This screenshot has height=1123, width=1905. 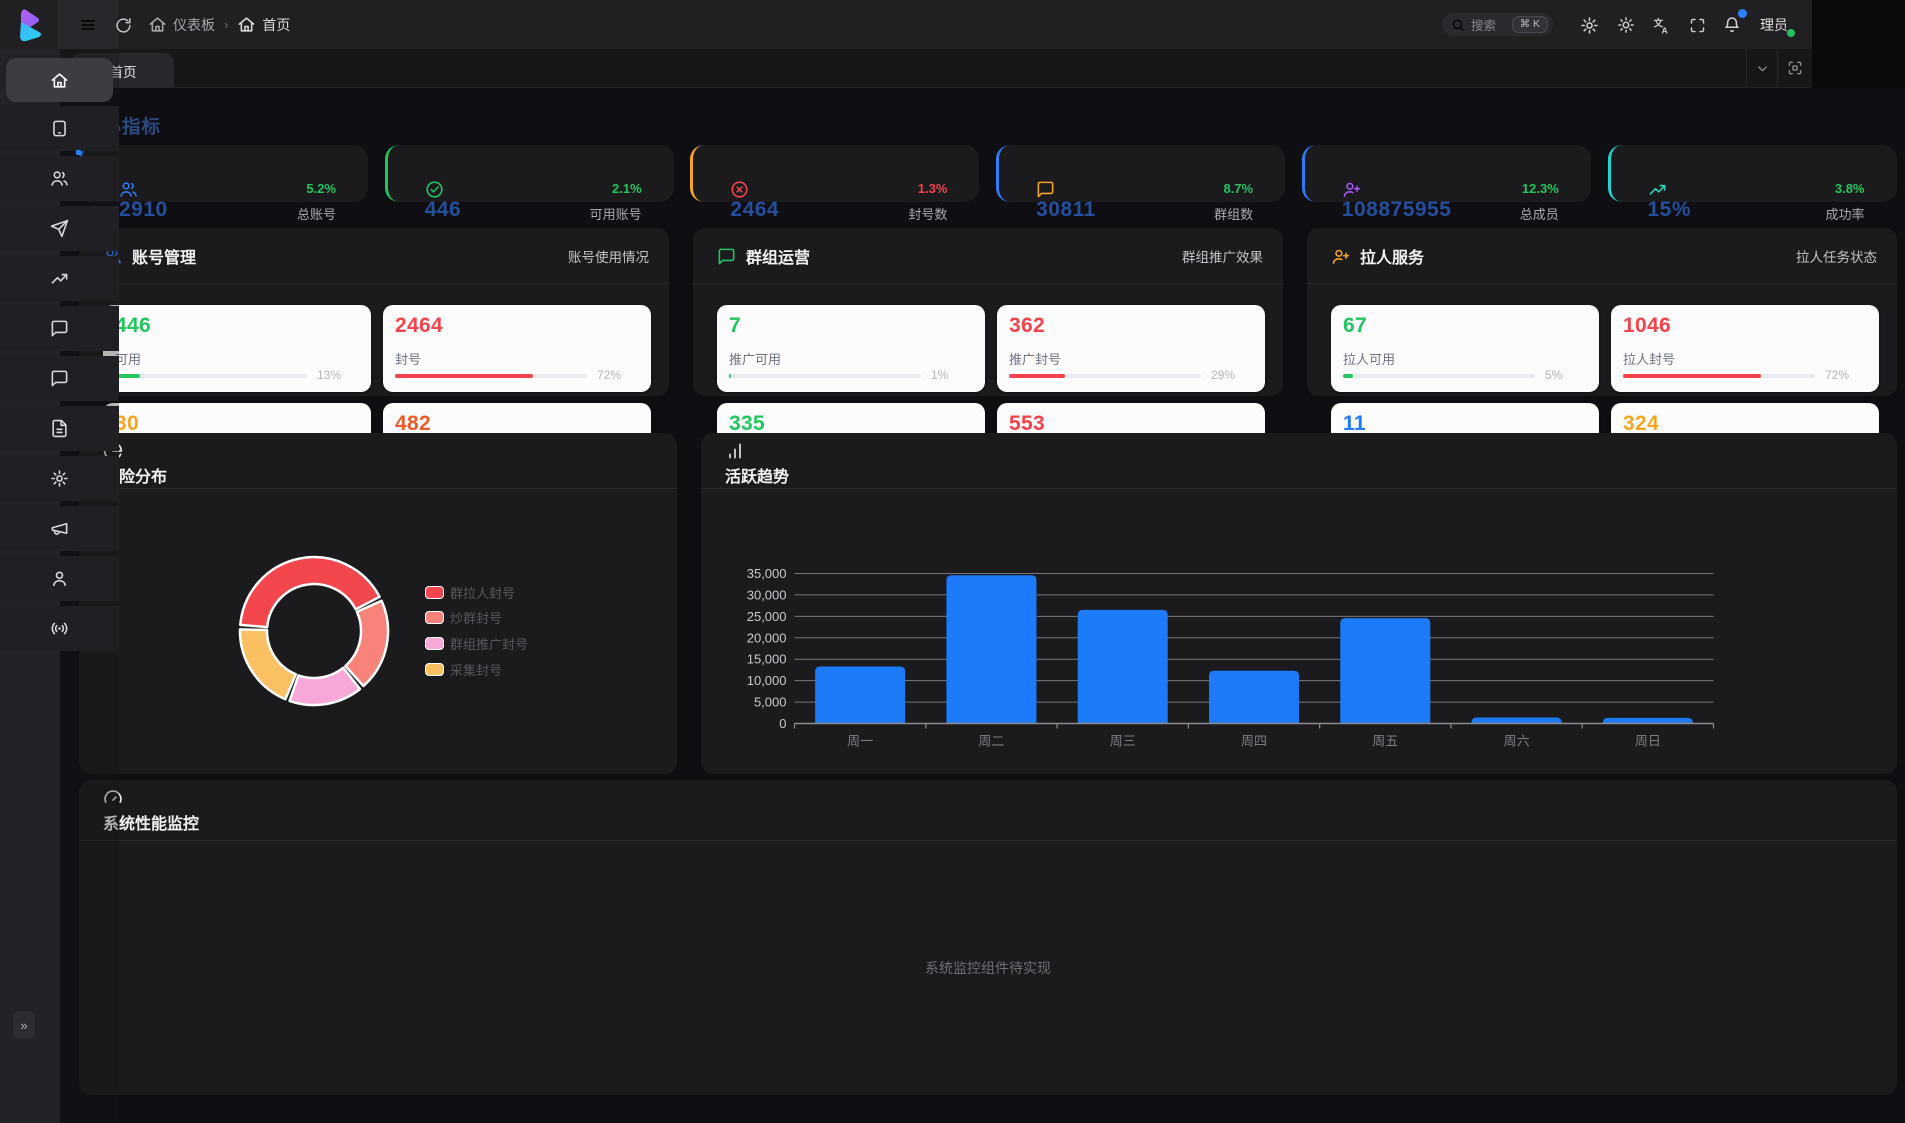 What do you see at coordinates (1027, 423) in the screenshot?
I see `metric-value: 553` at bounding box center [1027, 423].